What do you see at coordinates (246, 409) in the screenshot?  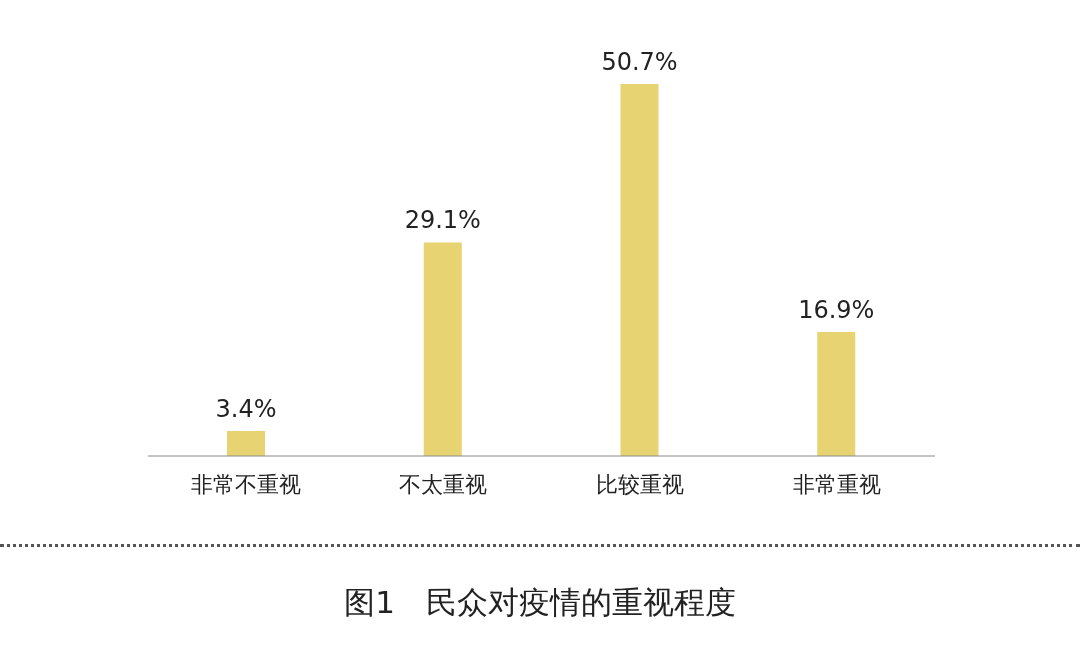 I see `data-label: 3.4%` at bounding box center [246, 409].